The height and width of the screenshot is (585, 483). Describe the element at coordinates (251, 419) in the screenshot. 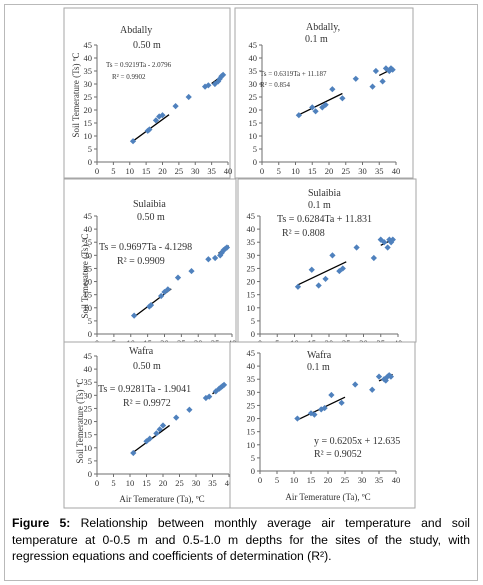

I see `y-tick-label: 20` at that location.